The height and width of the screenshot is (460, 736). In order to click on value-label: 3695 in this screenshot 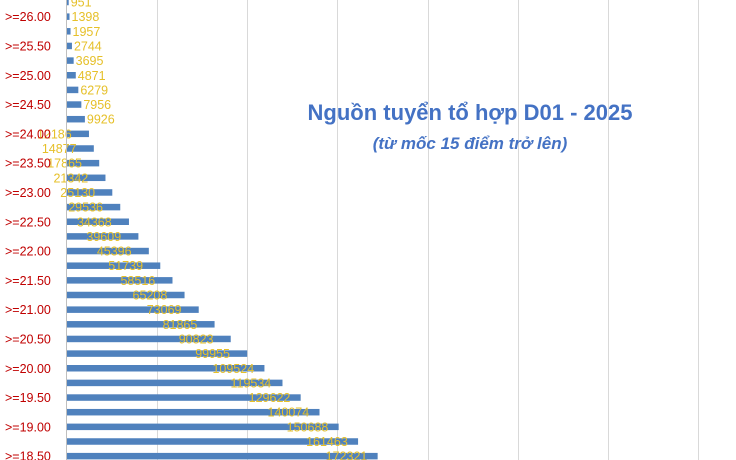, I will do `click(90, 61)`.